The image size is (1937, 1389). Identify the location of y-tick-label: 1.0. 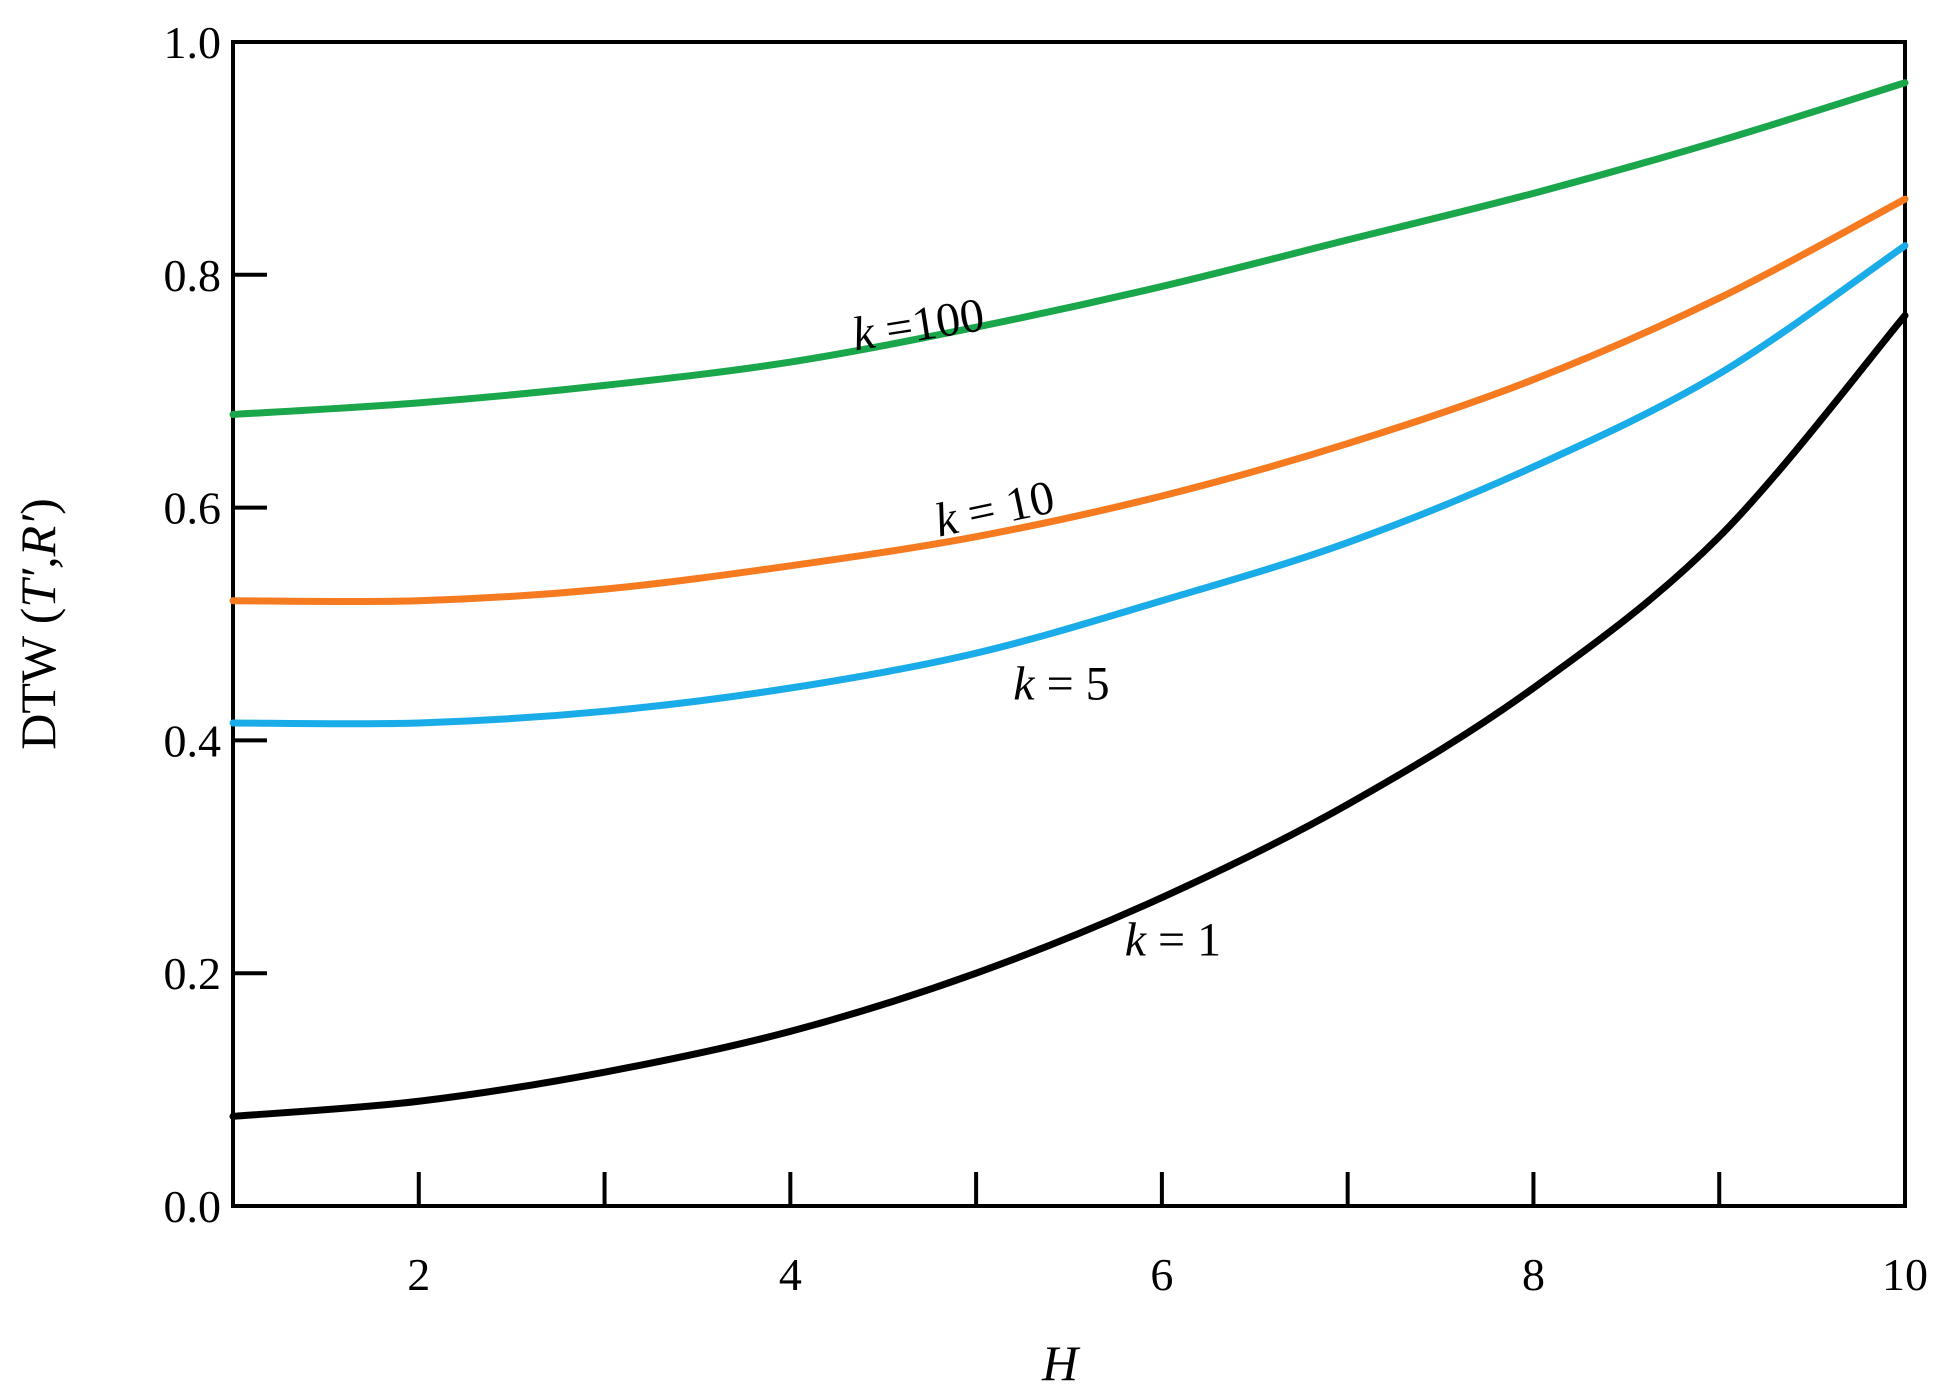
(193, 42).